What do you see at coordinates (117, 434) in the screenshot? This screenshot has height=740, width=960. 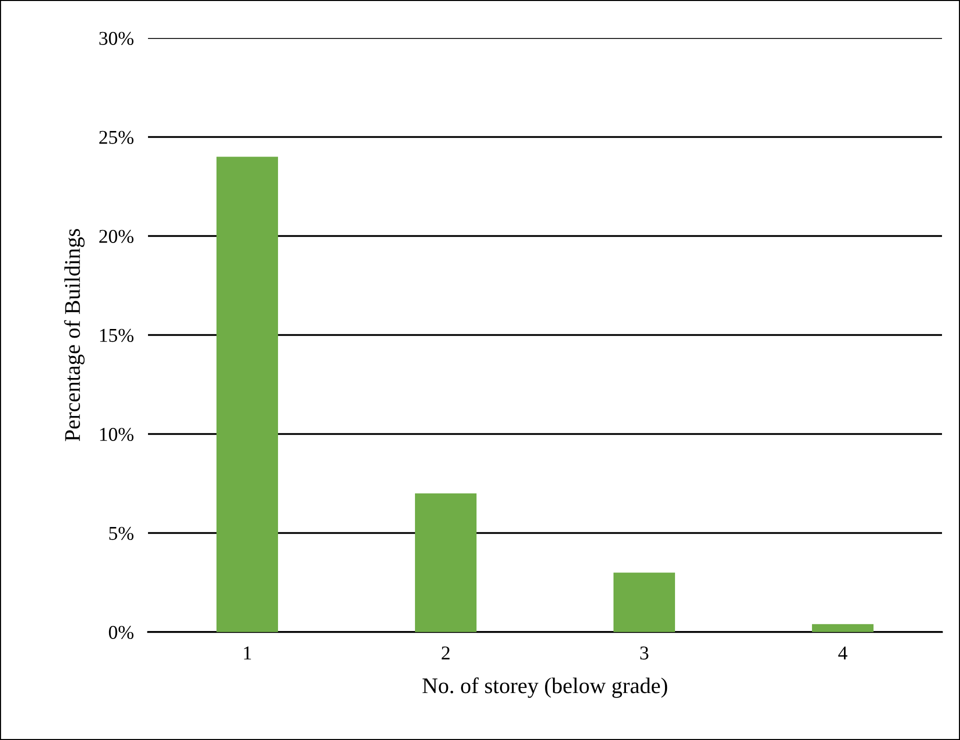 I see `y-tick-label: 10%` at bounding box center [117, 434].